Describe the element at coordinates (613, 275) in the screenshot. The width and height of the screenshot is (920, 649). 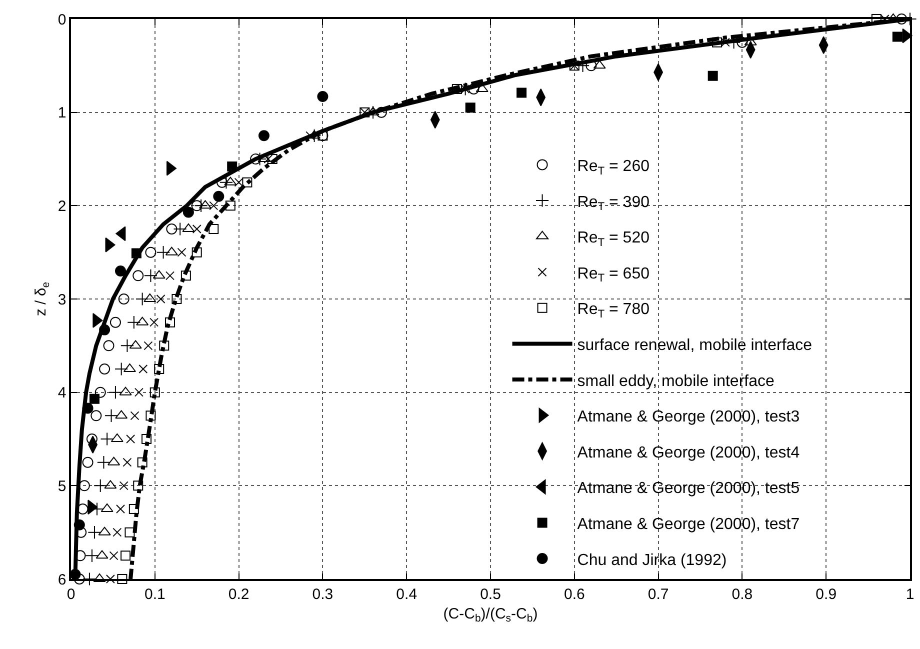
I see `legend-label: Re$_{T}$ = 650` at that location.